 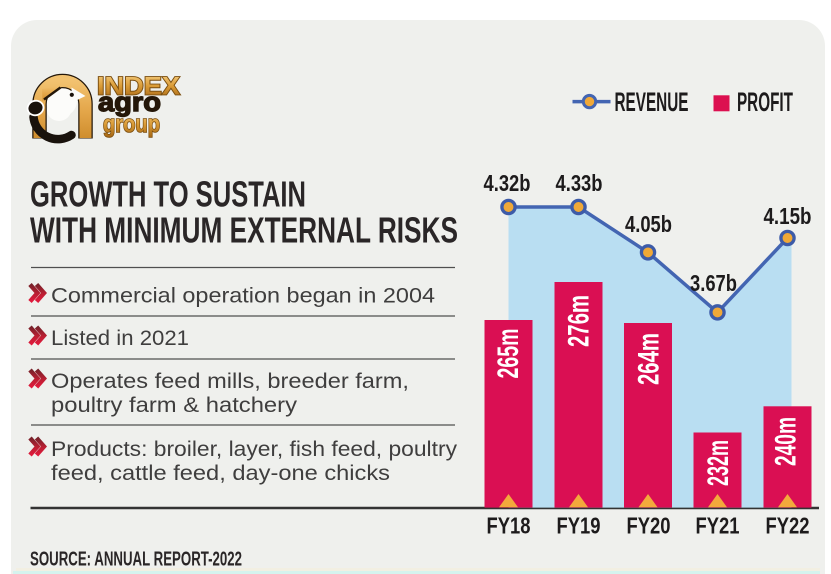 I want to click on svg-text: WITH MINIMUM EXTERNAL RISKS, so click(x=244, y=230).